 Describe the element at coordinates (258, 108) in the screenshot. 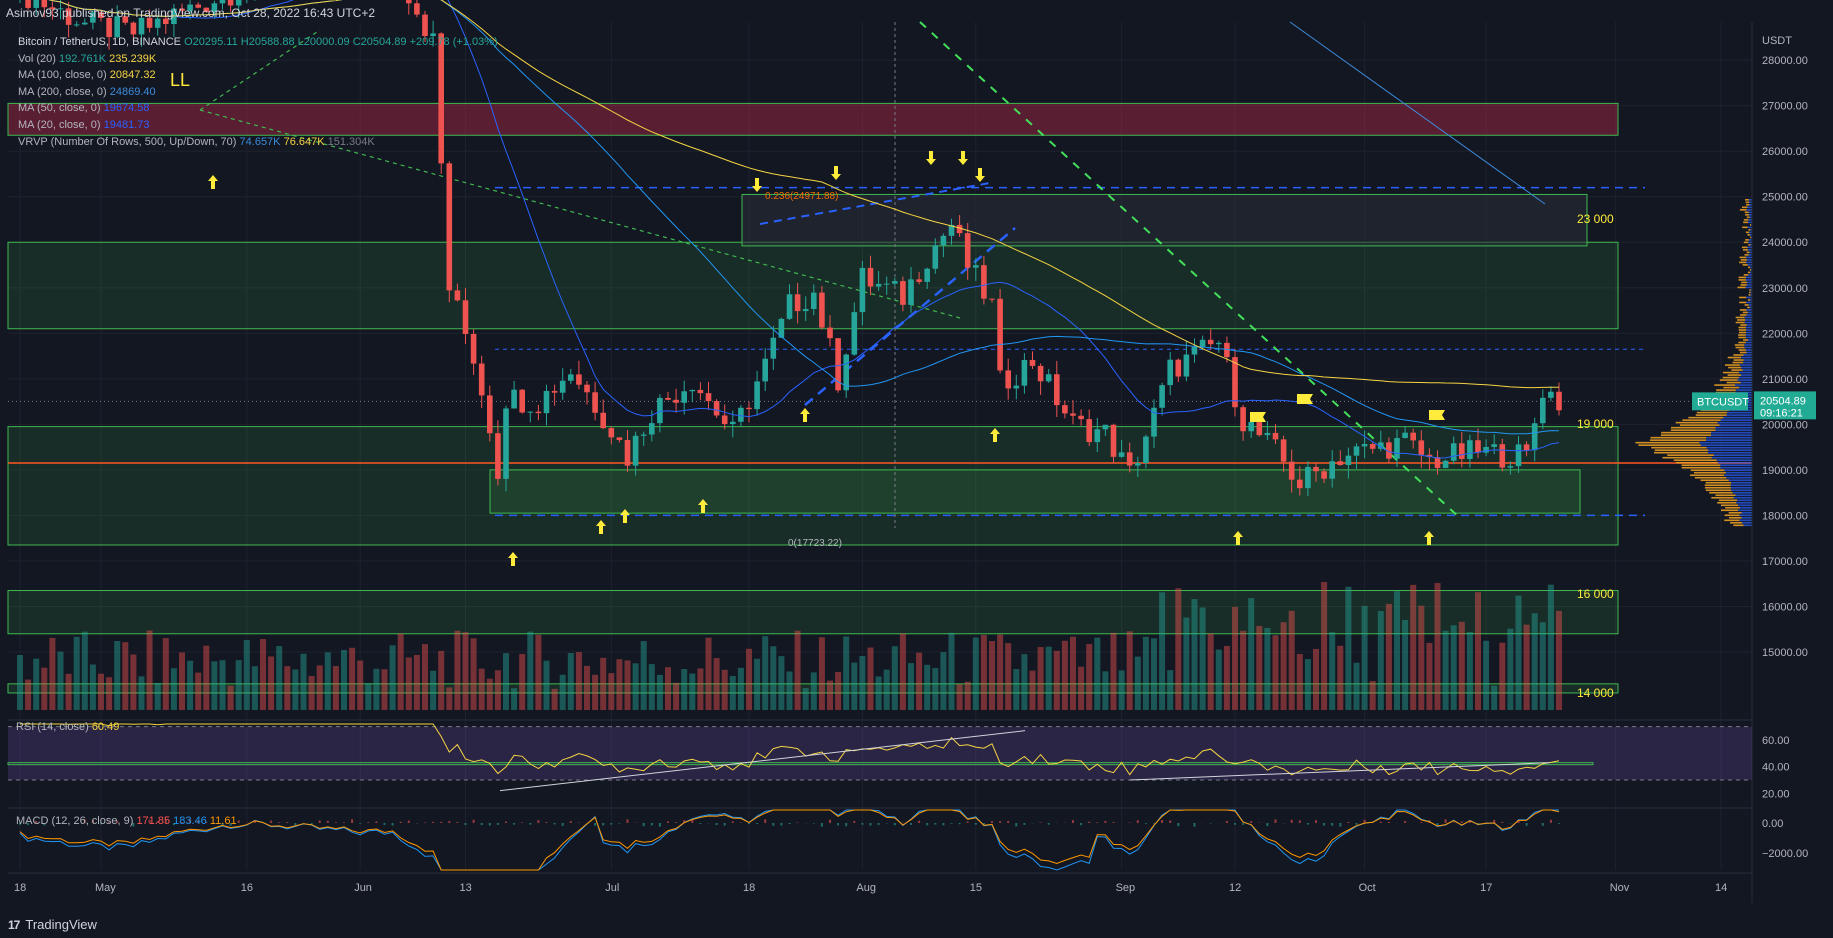

I see `legend-ma50-row: MA (50, close, 0) 19674.58` at that location.